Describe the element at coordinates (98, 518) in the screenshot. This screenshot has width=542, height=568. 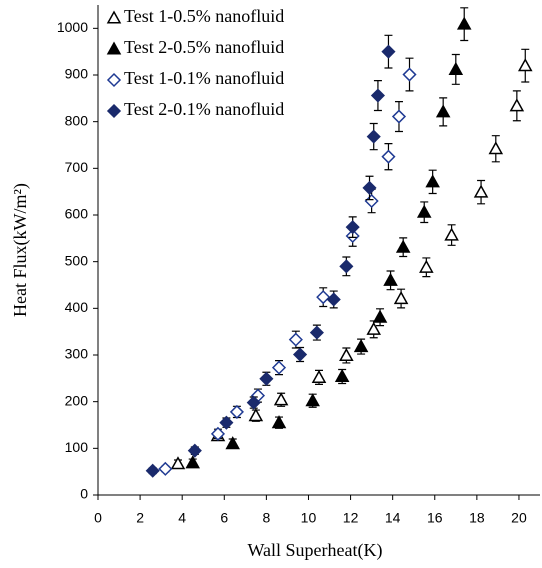
I see `x-tick-label: 0` at that location.